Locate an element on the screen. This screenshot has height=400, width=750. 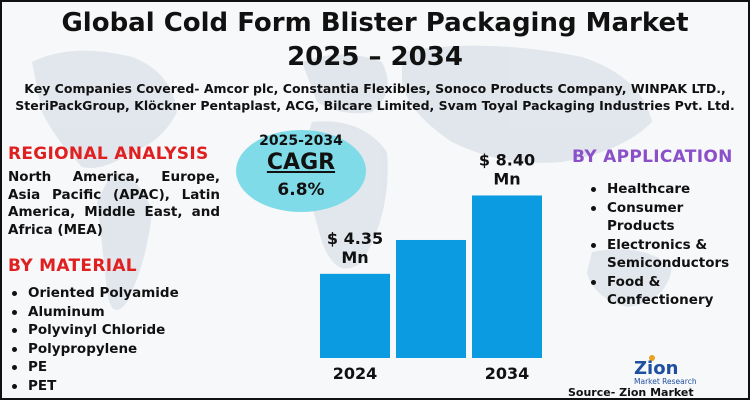
cagr-value: 6.8% is located at coordinates (301, 190).